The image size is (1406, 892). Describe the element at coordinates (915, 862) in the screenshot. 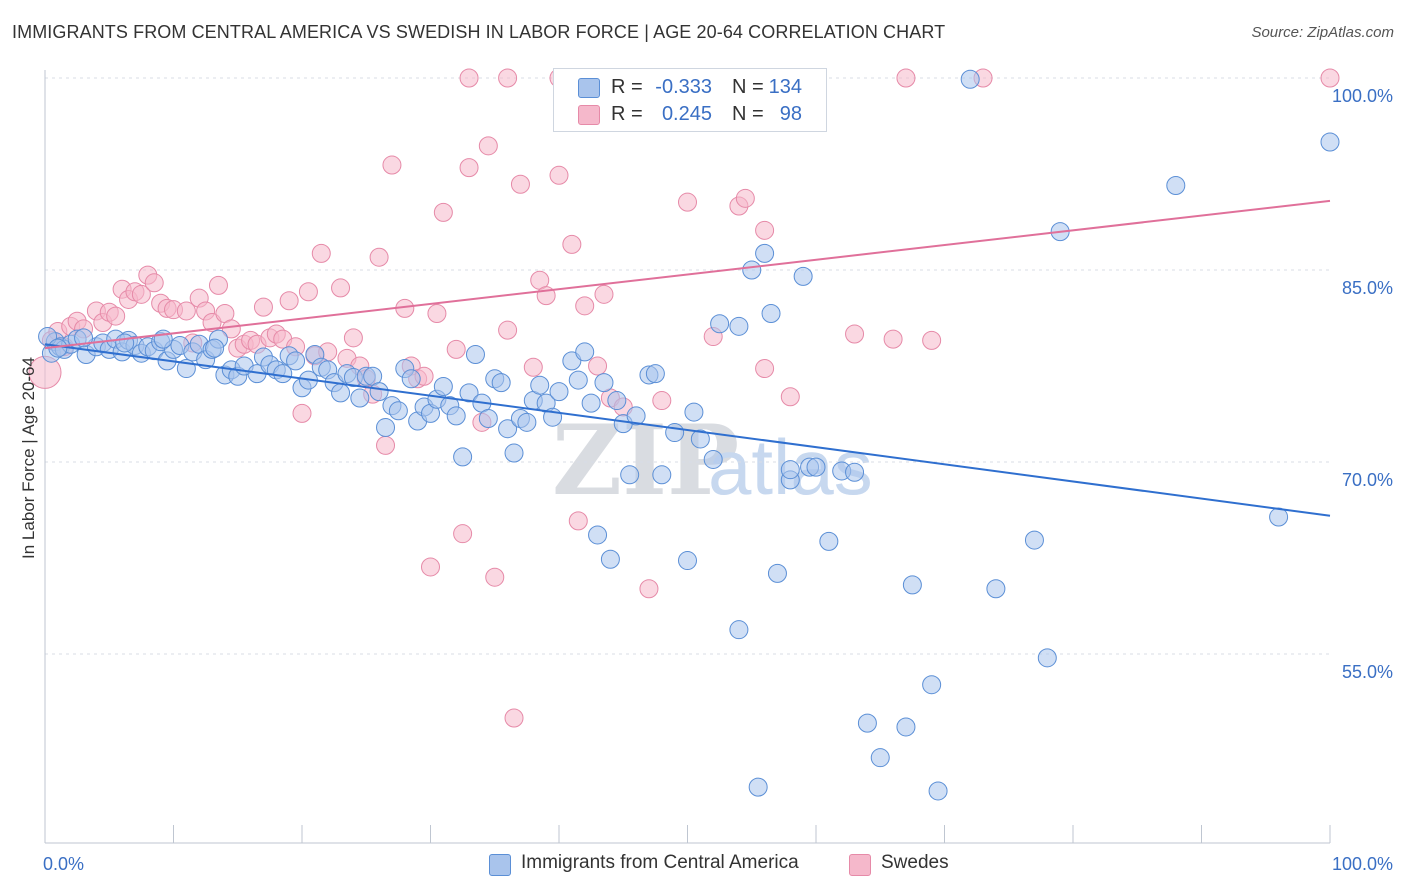

I see `bottom-legend-label: Swedes` at that location.